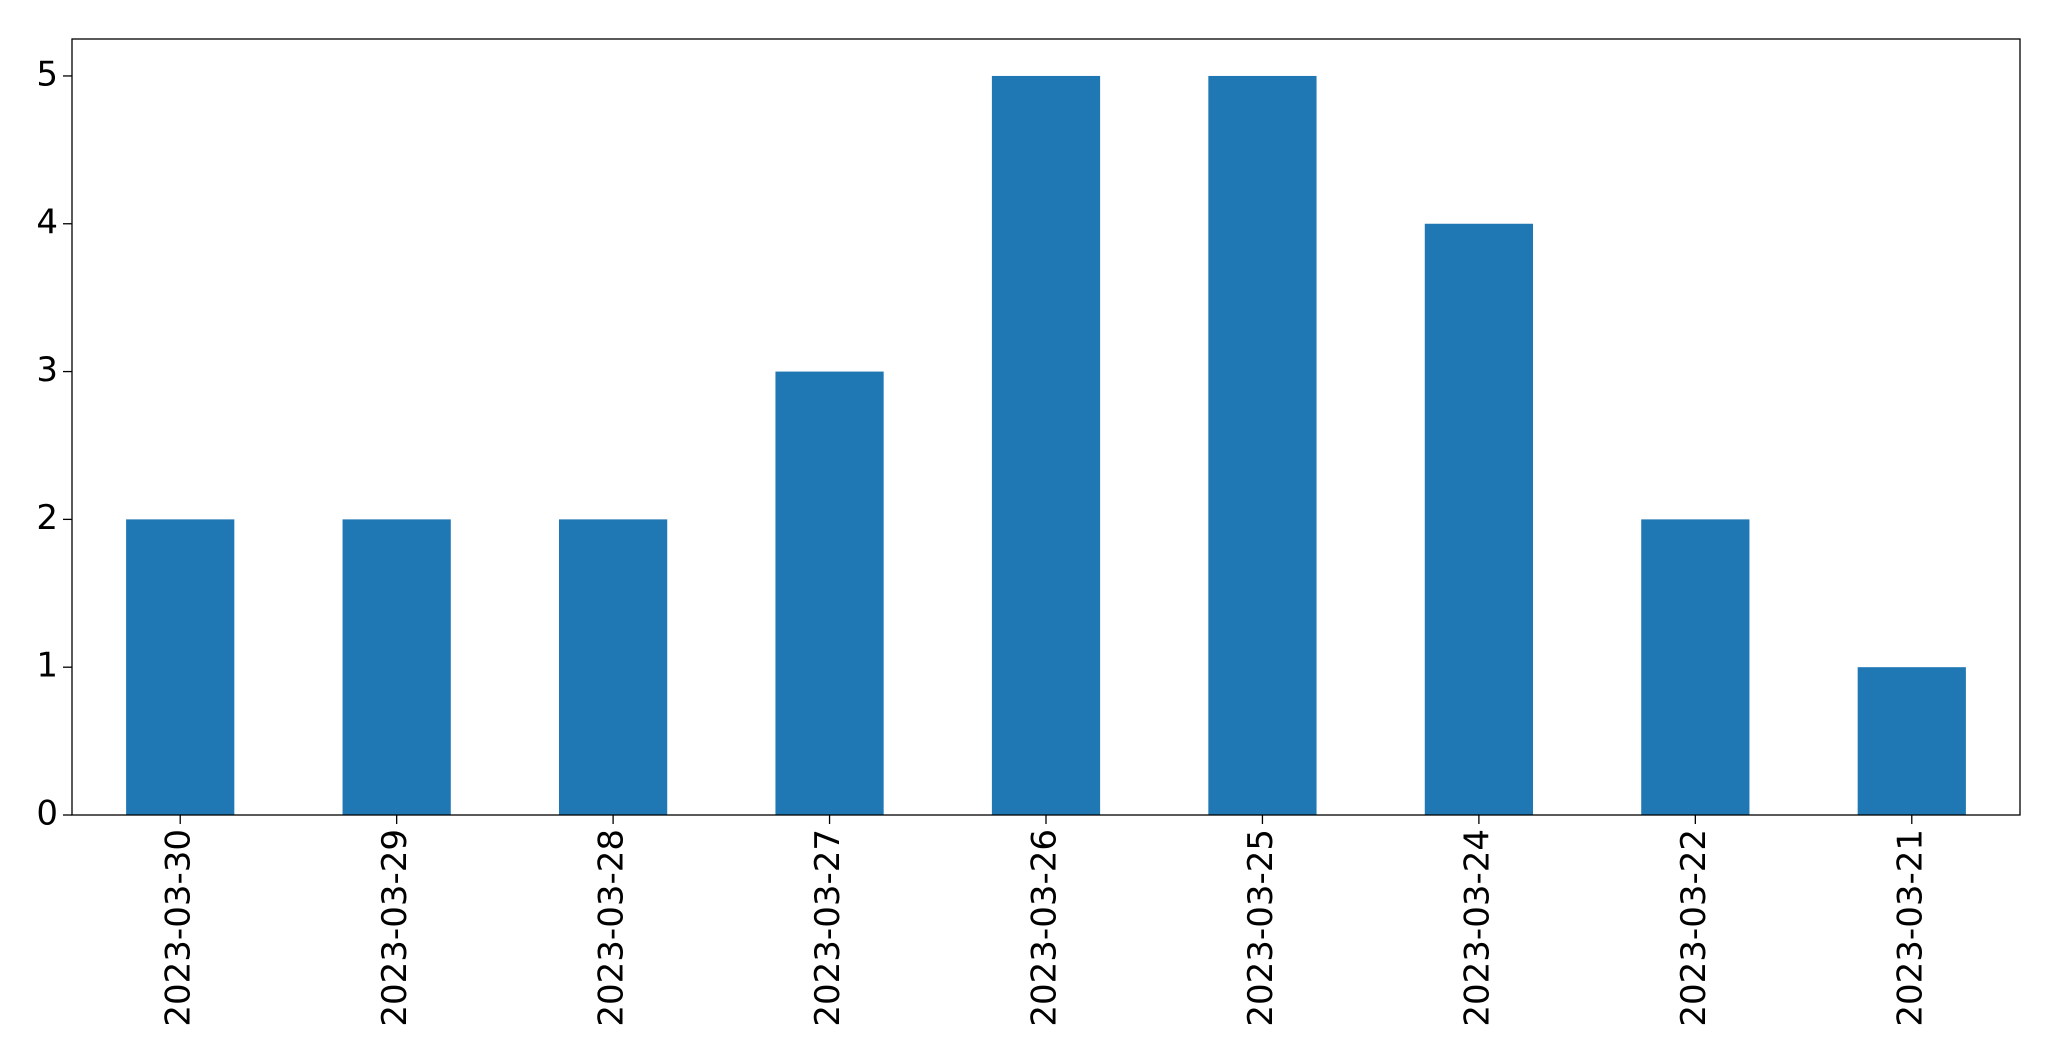 This screenshot has height=1061, width=2049. Describe the element at coordinates (1261, 928) in the screenshot. I see `x-tick-label: 2023-03-25` at that location.